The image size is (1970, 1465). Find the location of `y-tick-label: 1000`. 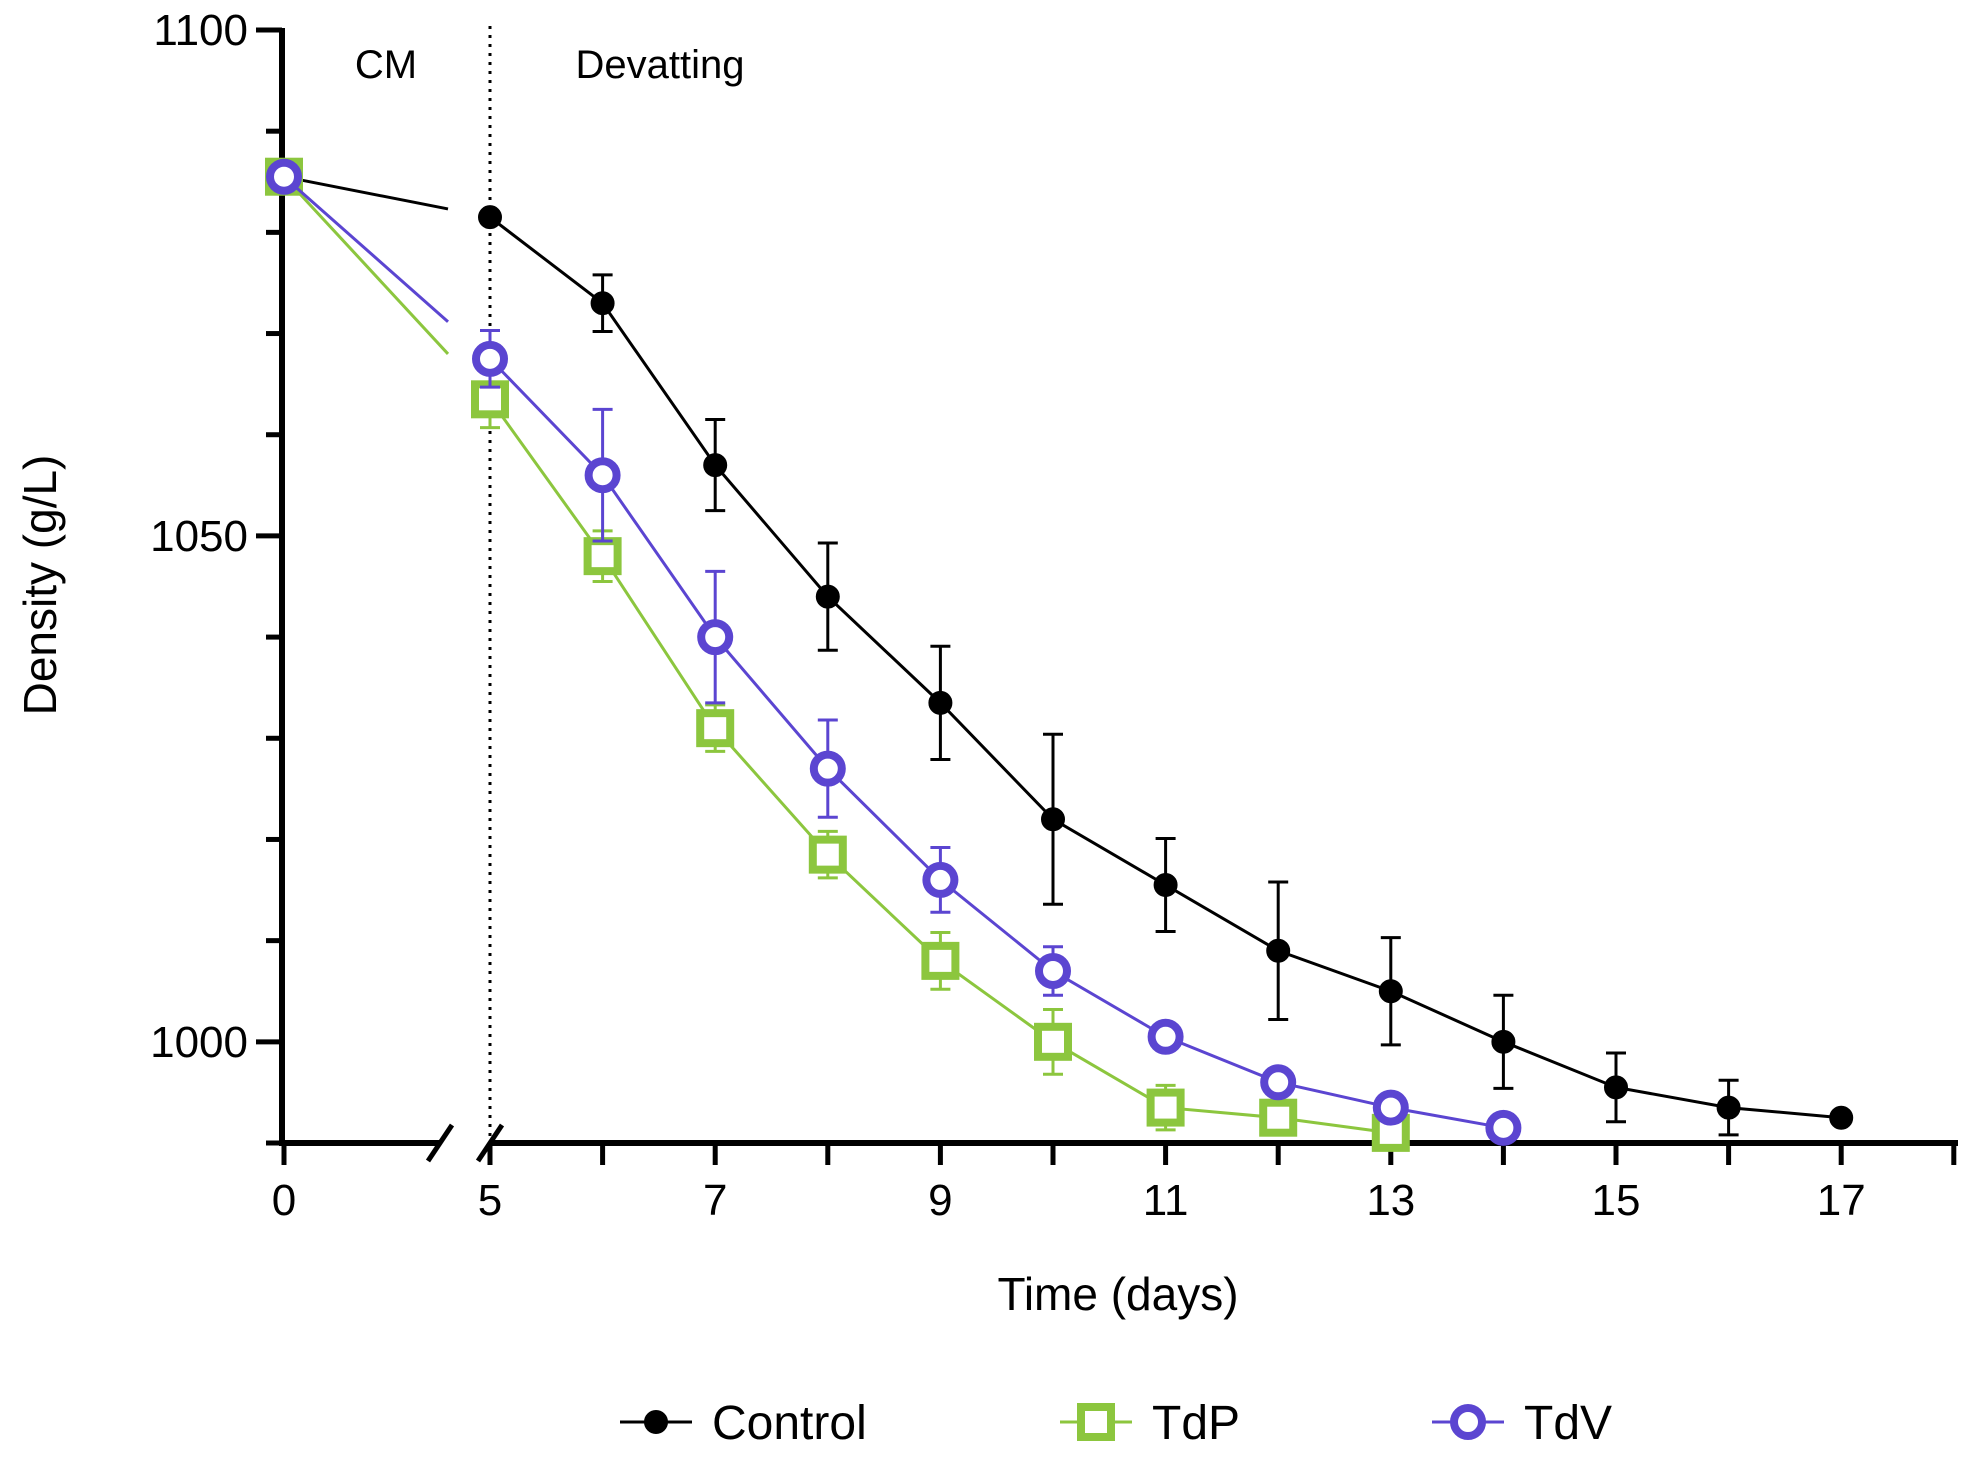

y-tick-label: 1000 is located at coordinates (199, 1042).